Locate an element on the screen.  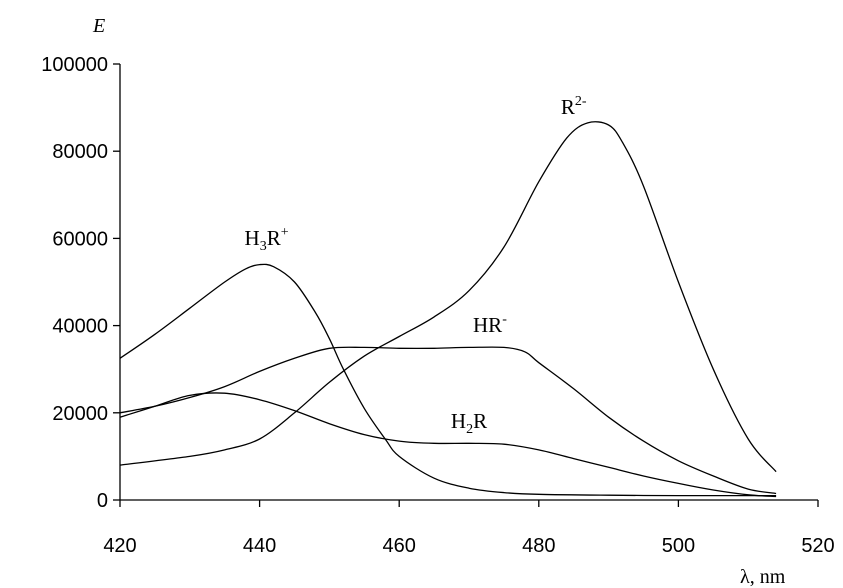
y-tick-label: 20000 is located at coordinates (80, 414).